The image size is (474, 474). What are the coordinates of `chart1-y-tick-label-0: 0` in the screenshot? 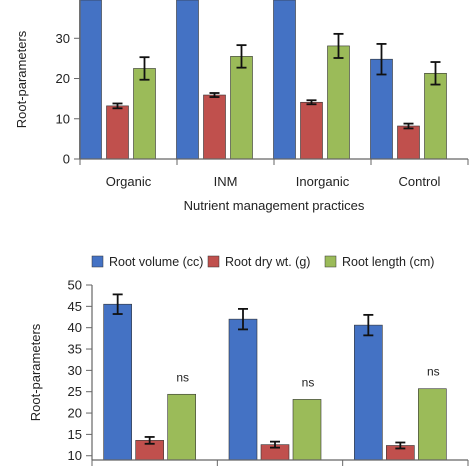 It's located at (66, 159).